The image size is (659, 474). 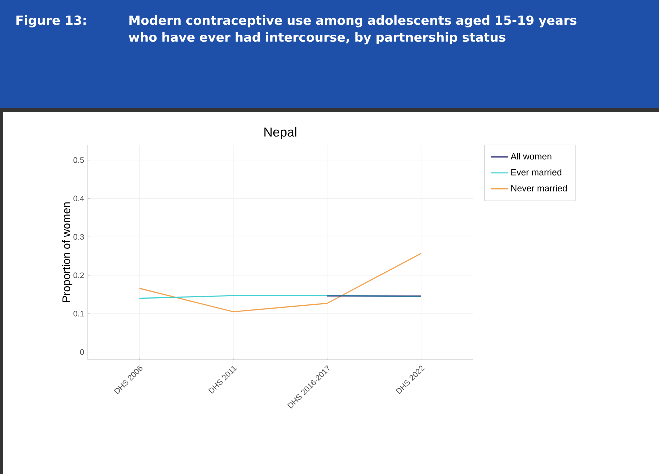 What do you see at coordinates (51, 22) in the screenshot?
I see `caption: Figure 13:` at bounding box center [51, 22].